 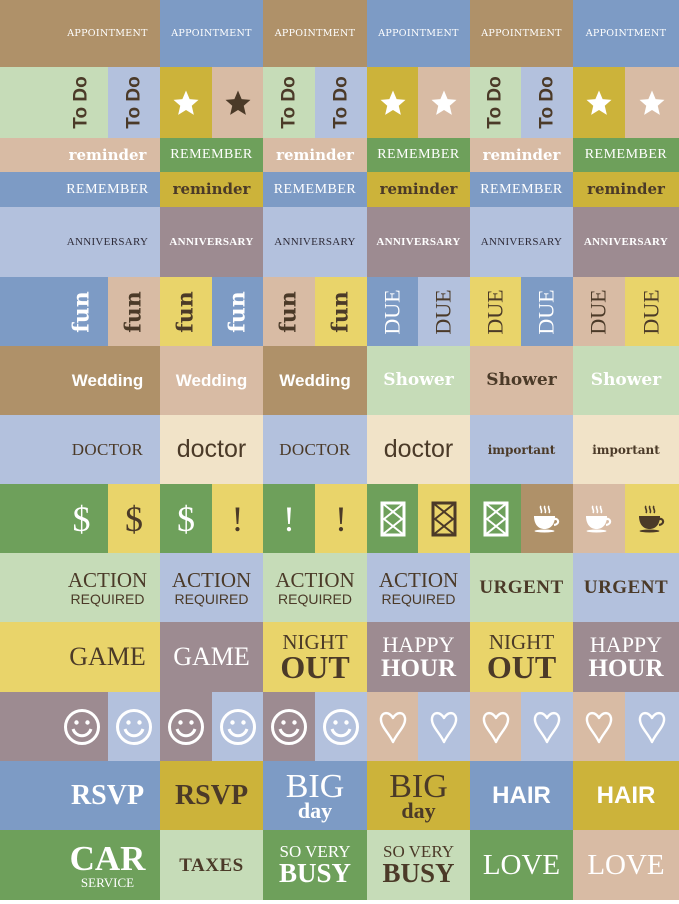 What do you see at coordinates (418, 598) in the screenshot?
I see `sticker-line-2: REQUIRED` at bounding box center [418, 598].